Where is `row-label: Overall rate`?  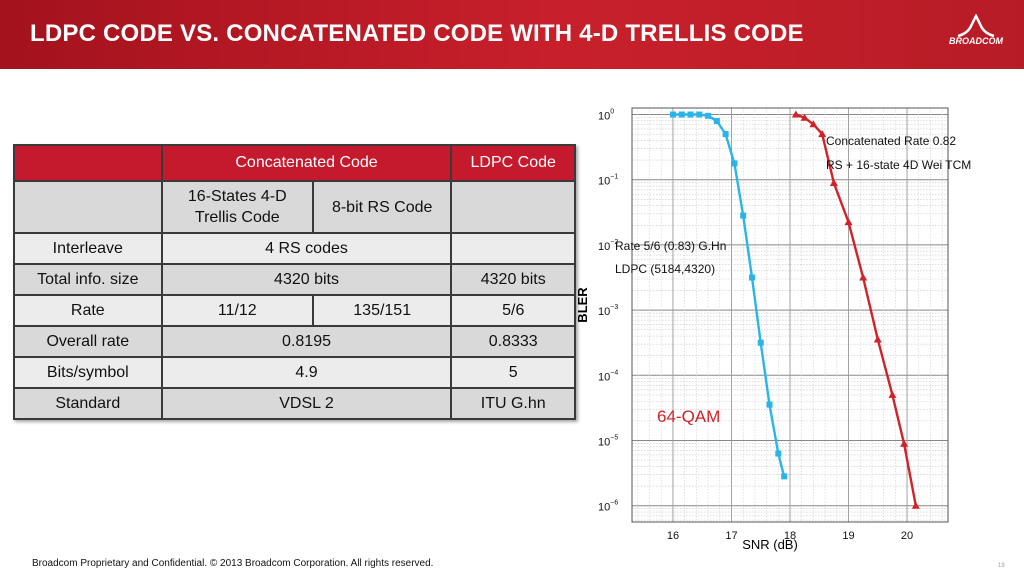
row-label: Overall rate is located at coordinates (88, 341).